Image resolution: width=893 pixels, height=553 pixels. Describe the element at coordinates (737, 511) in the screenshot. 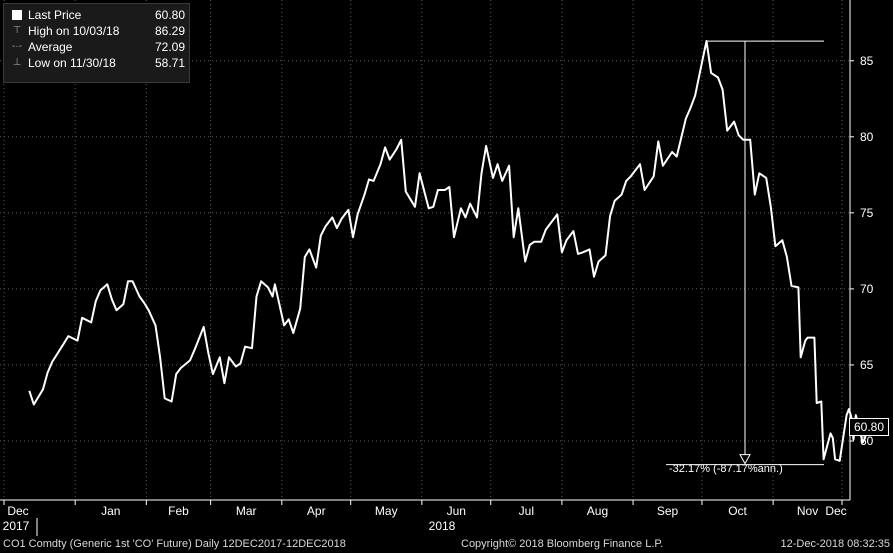

I see `x-tick-label: Oct` at that location.